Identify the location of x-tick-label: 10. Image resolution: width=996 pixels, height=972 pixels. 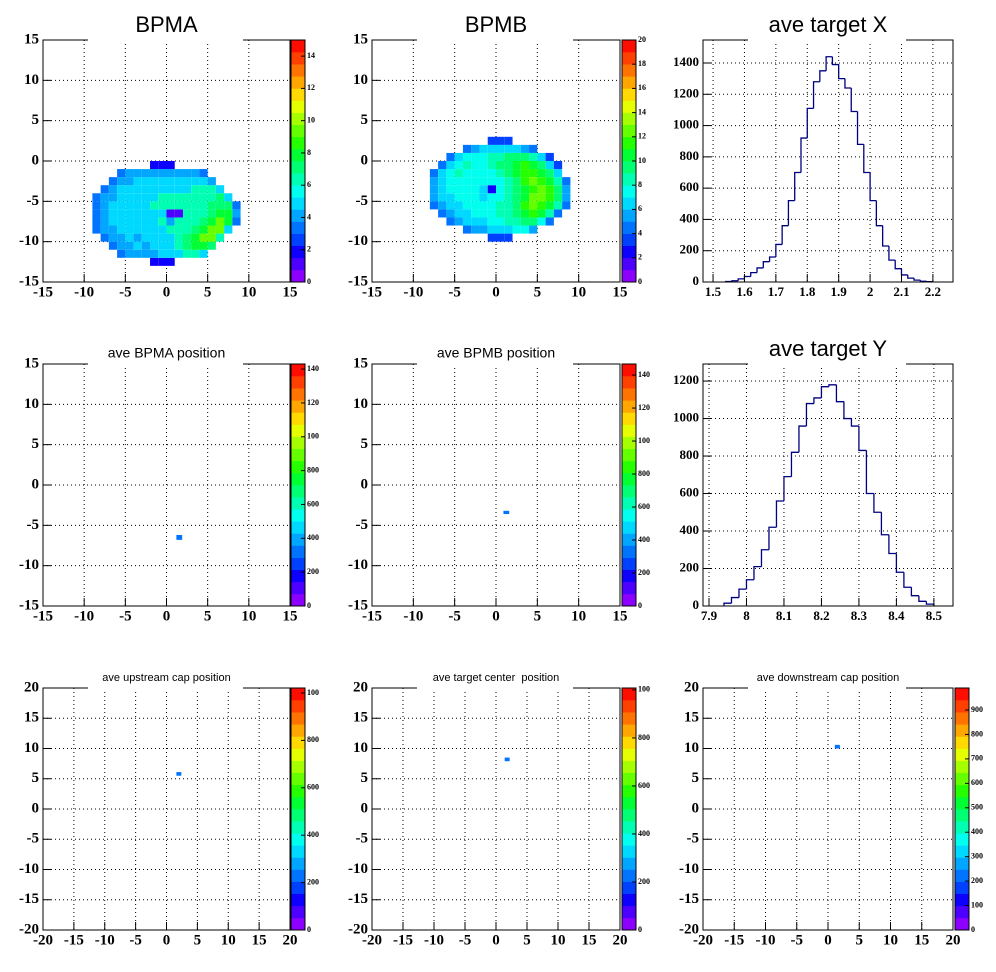
(890, 940).